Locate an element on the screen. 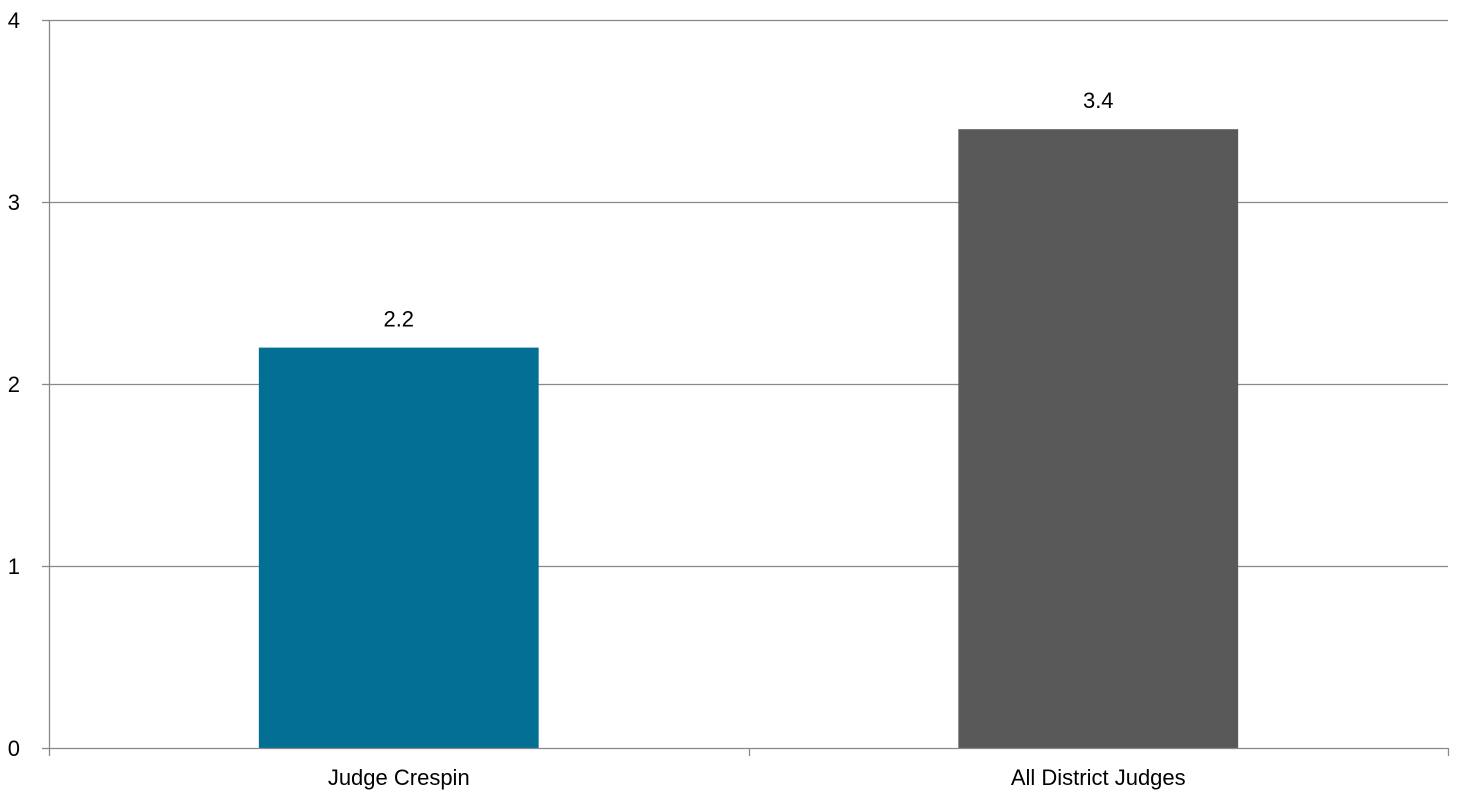  y-tick-label: 3 is located at coordinates (14, 202).